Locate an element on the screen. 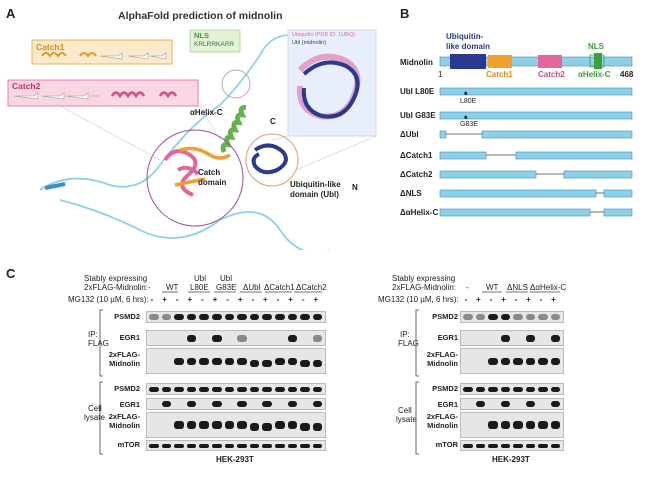 This screenshot has height=477, width=650. c-terminus-label: C is located at coordinates (273, 121).